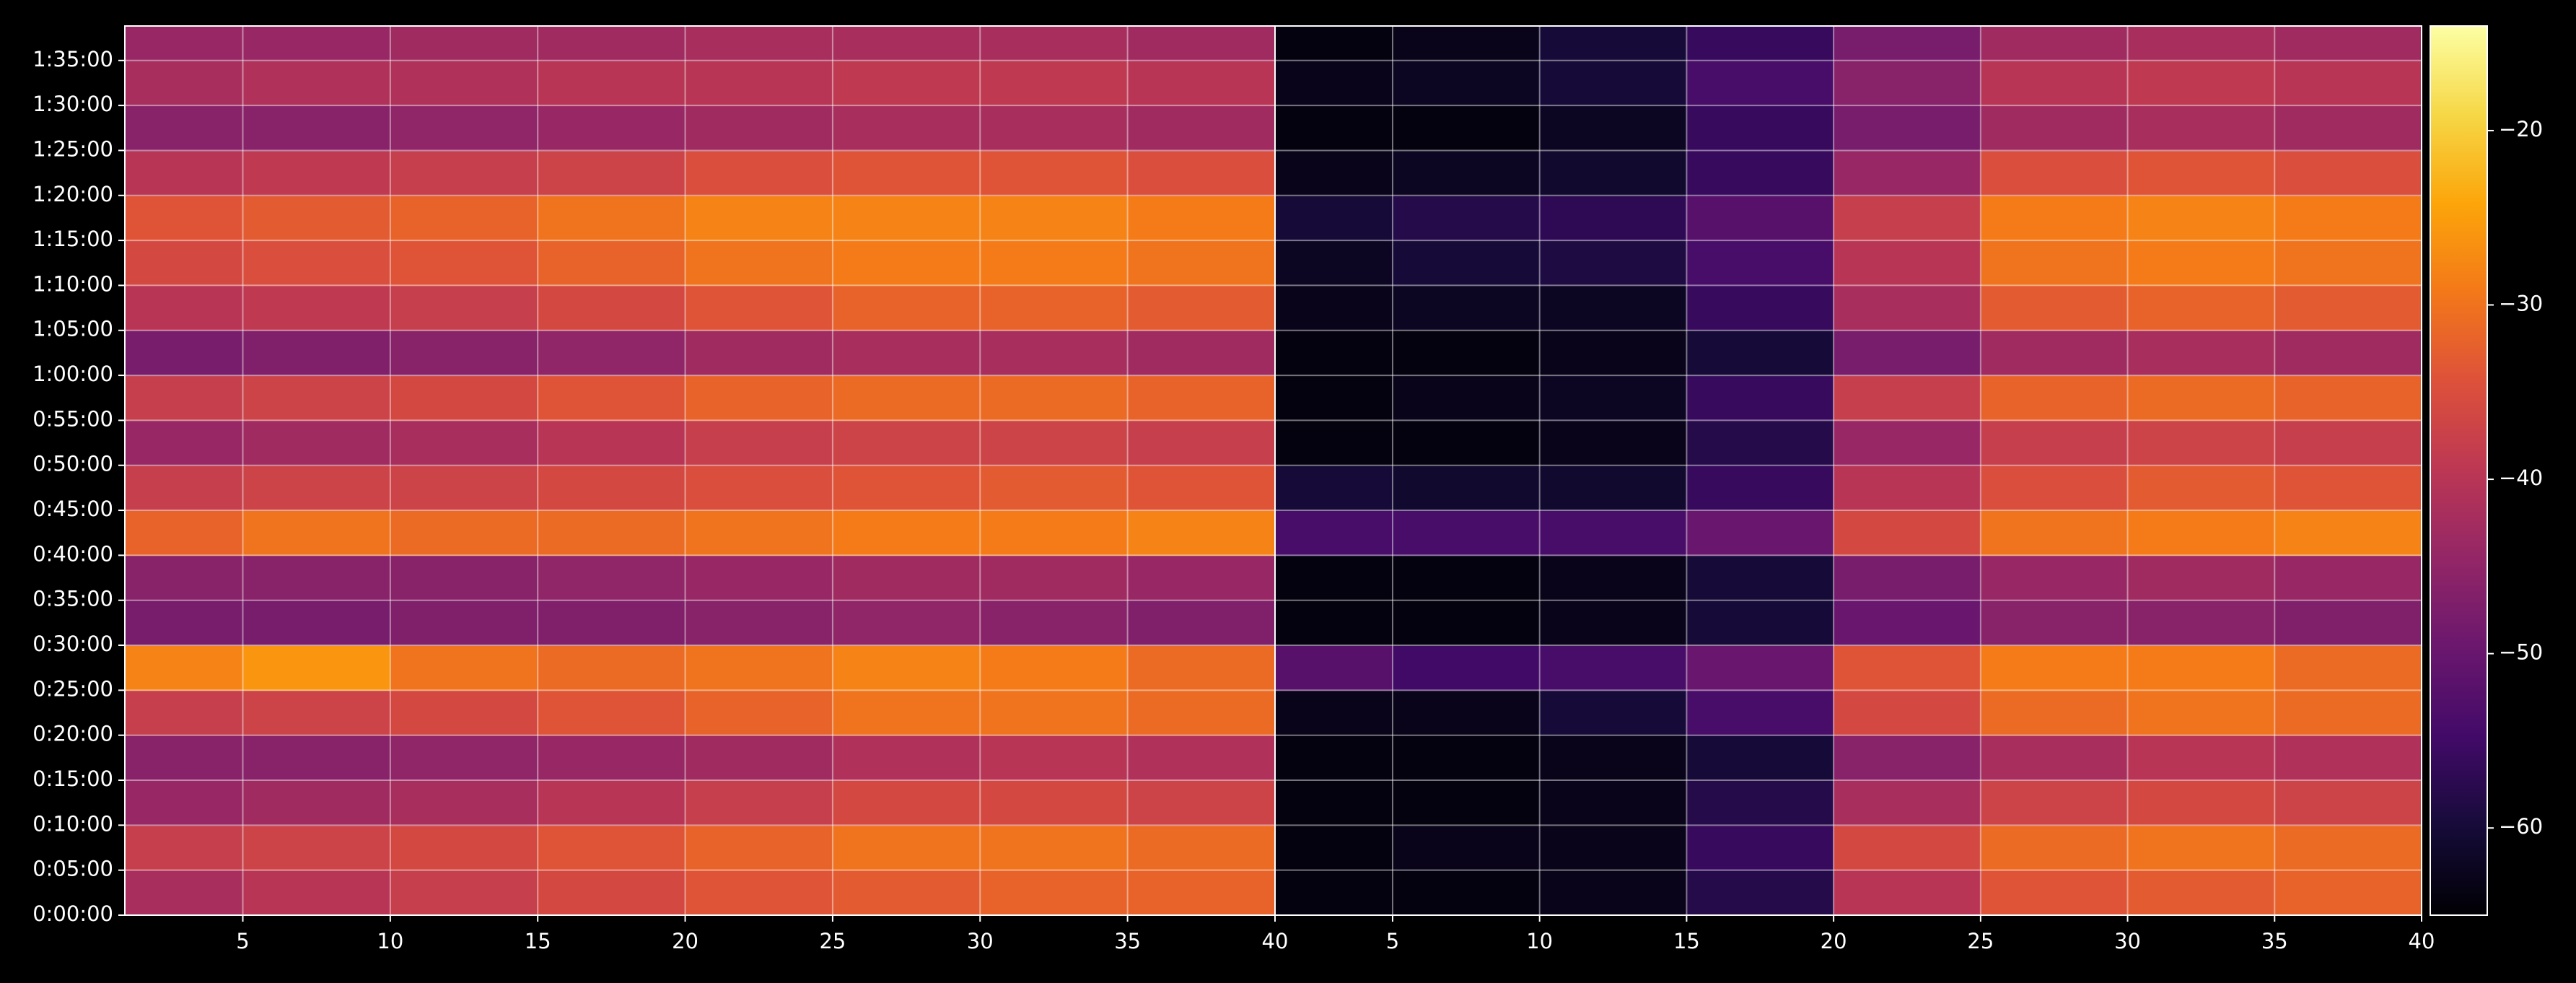  Describe the element at coordinates (2521, 826) in the screenshot. I see `colorbar-tick-label: −60` at that location.